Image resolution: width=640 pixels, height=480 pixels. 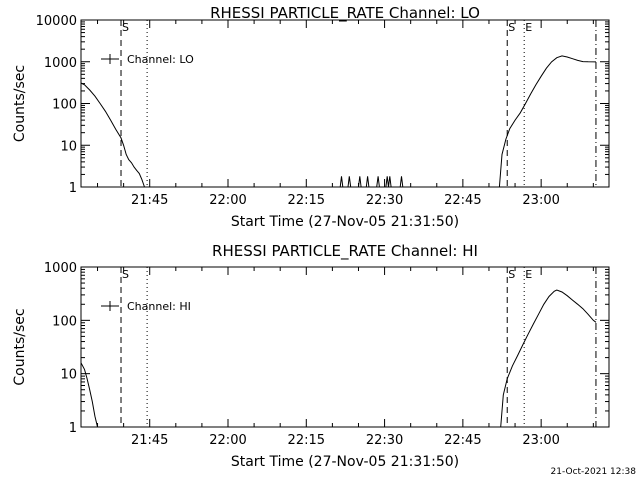 What do you see at coordinates (345, 251) in the screenshot?
I see `chart-title: RHESSI PARTICLE_RATE Channel: HI` at bounding box center [345, 251].